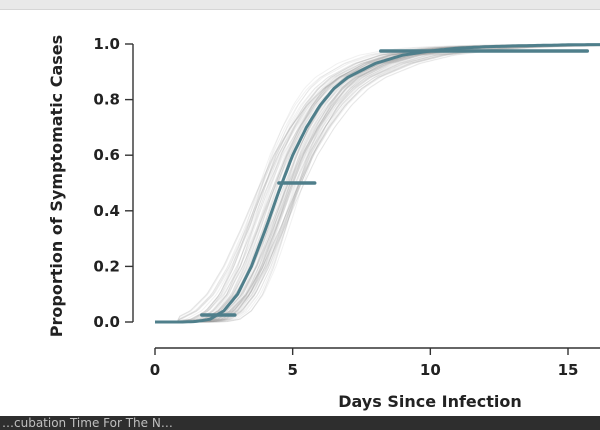 The width and height of the screenshot is (600, 430). I want to click on x-tick-label: 5, so click(292, 370).